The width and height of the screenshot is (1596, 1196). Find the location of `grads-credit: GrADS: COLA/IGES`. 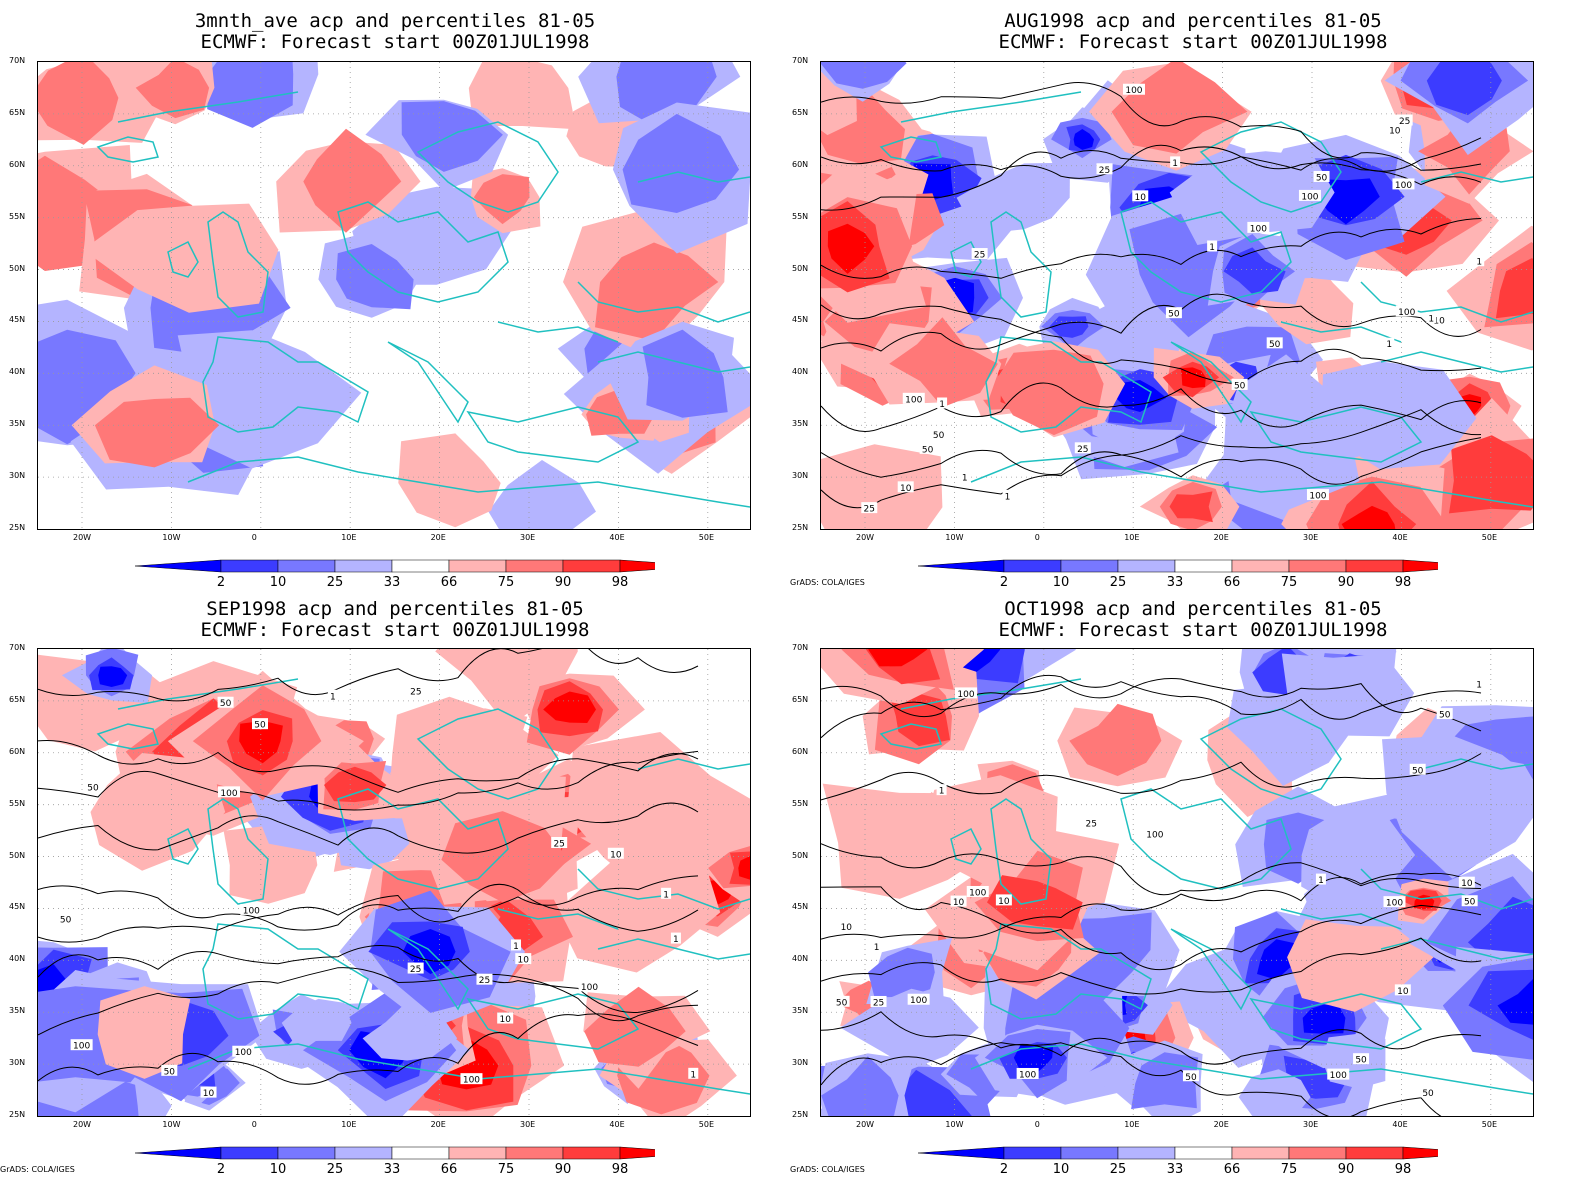

grads-credit: GrADS: COLA/IGES is located at coordinates (827, 582).